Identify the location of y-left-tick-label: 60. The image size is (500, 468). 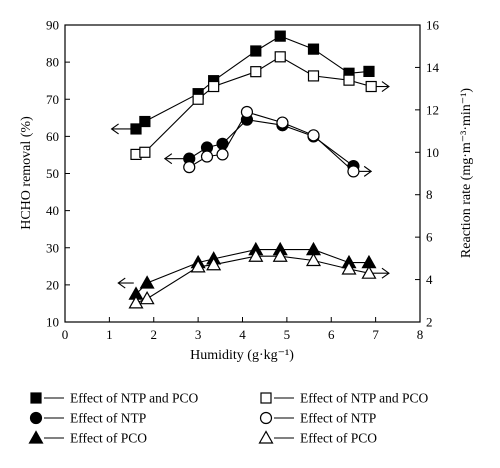
(52, 136).